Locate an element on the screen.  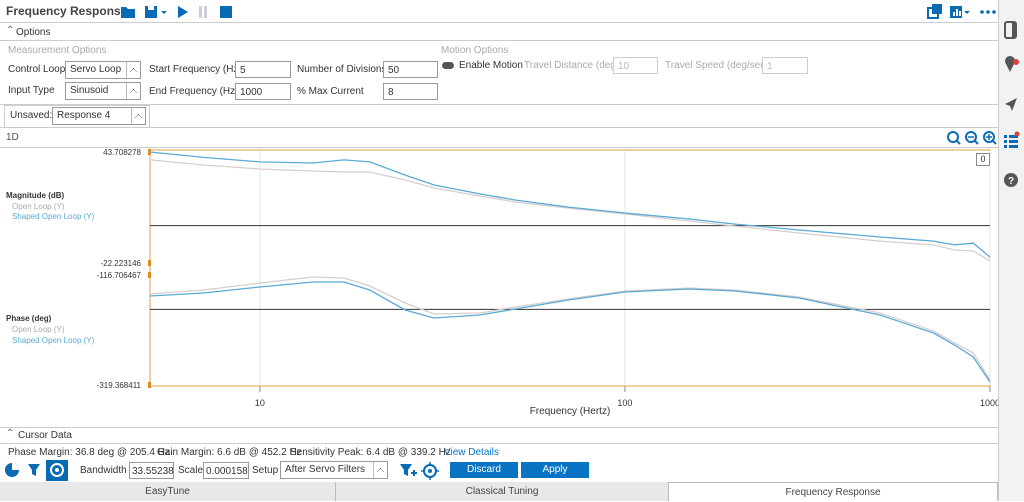
toggle-label: Enable Motion is located at coordinates (491, 65).